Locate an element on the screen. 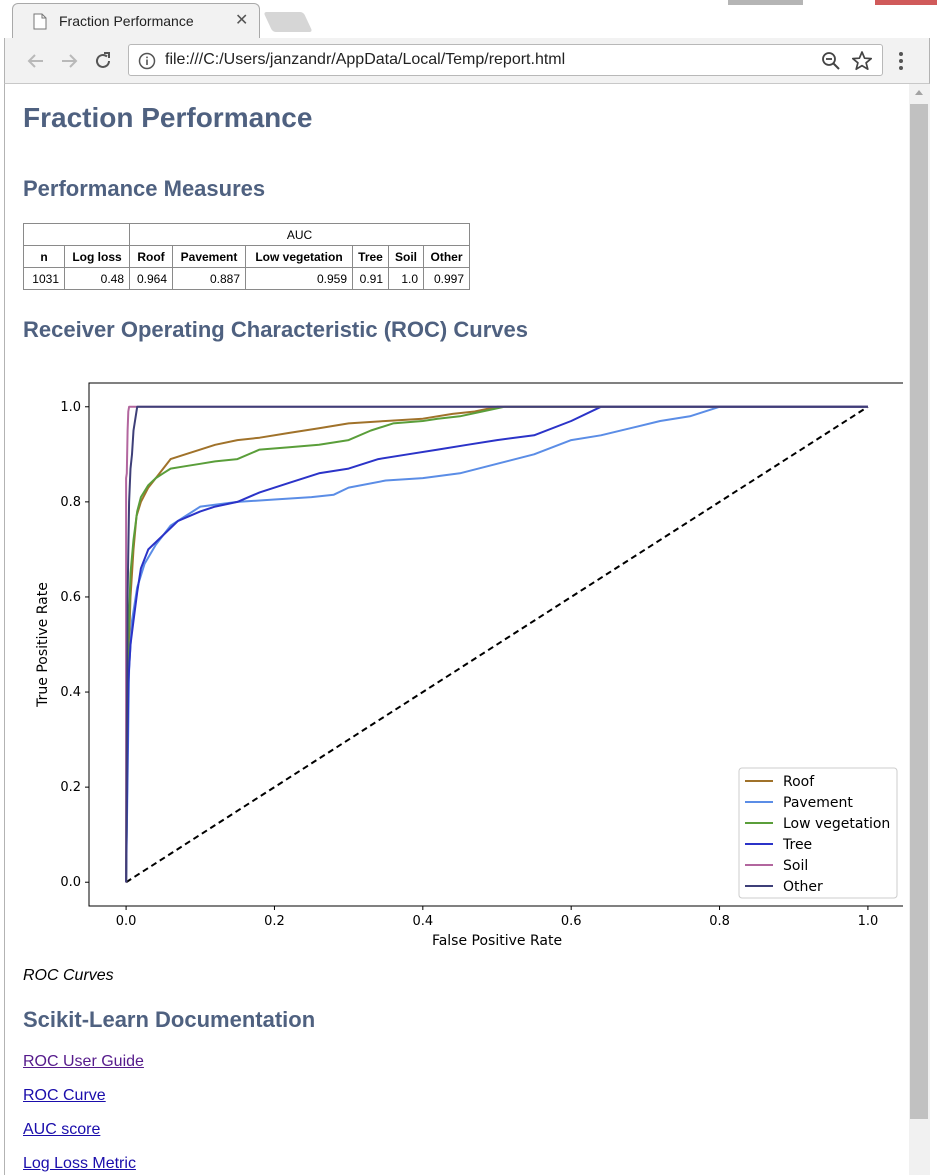 This screenshot has width=937, height=1175. forward-arrow-icon is located at coordinates (69, 61).